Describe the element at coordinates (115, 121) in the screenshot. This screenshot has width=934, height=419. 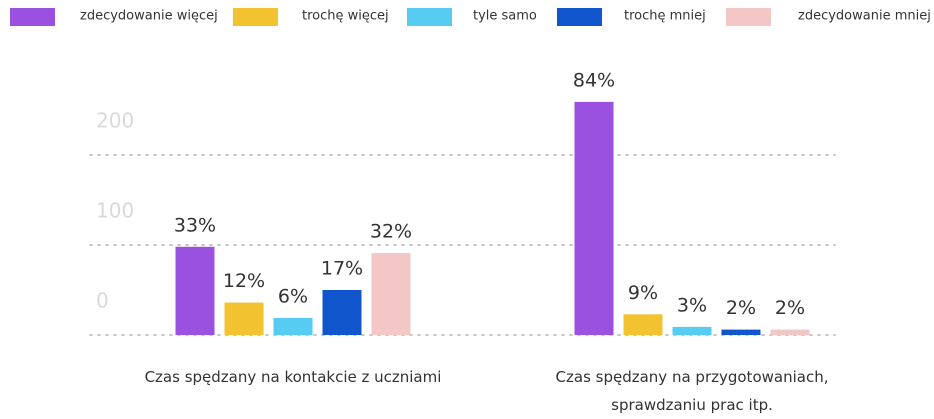
I see `y-tick-label: 200` at that location.